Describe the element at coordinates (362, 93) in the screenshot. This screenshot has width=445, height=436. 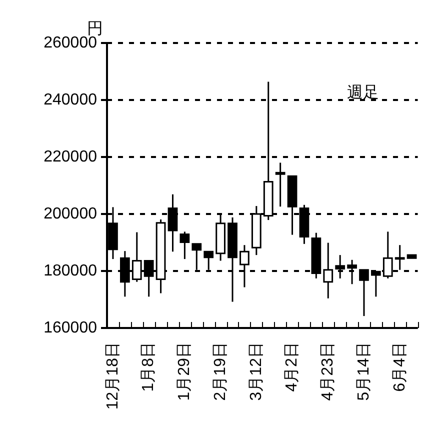
I see `annotation: 週足` at that location.